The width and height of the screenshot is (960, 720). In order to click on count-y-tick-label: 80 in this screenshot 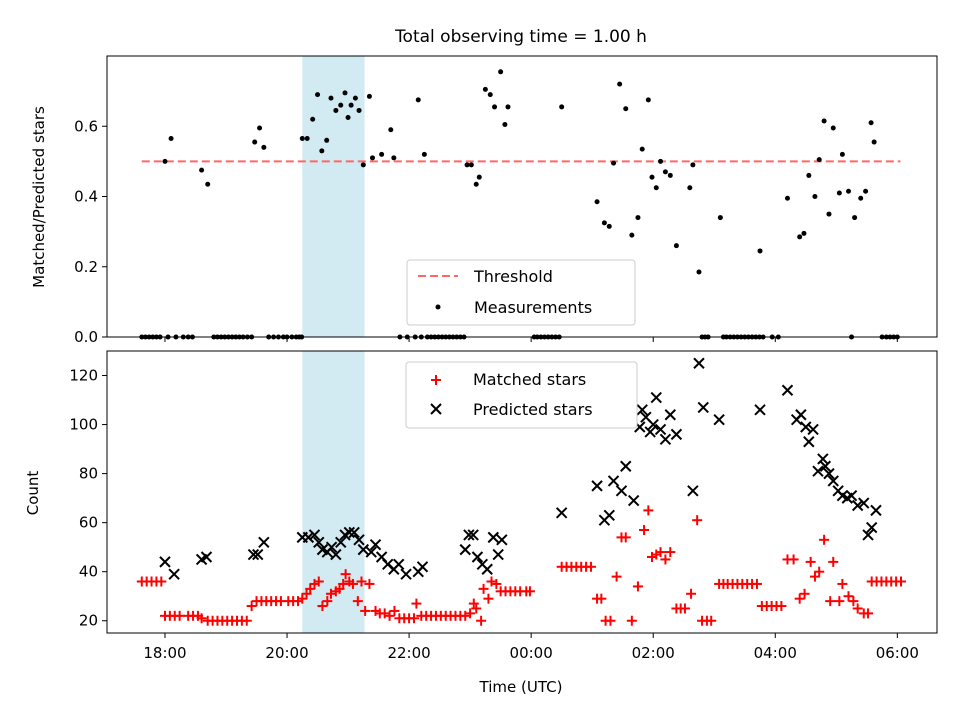, I will do `click(88, 474)`.